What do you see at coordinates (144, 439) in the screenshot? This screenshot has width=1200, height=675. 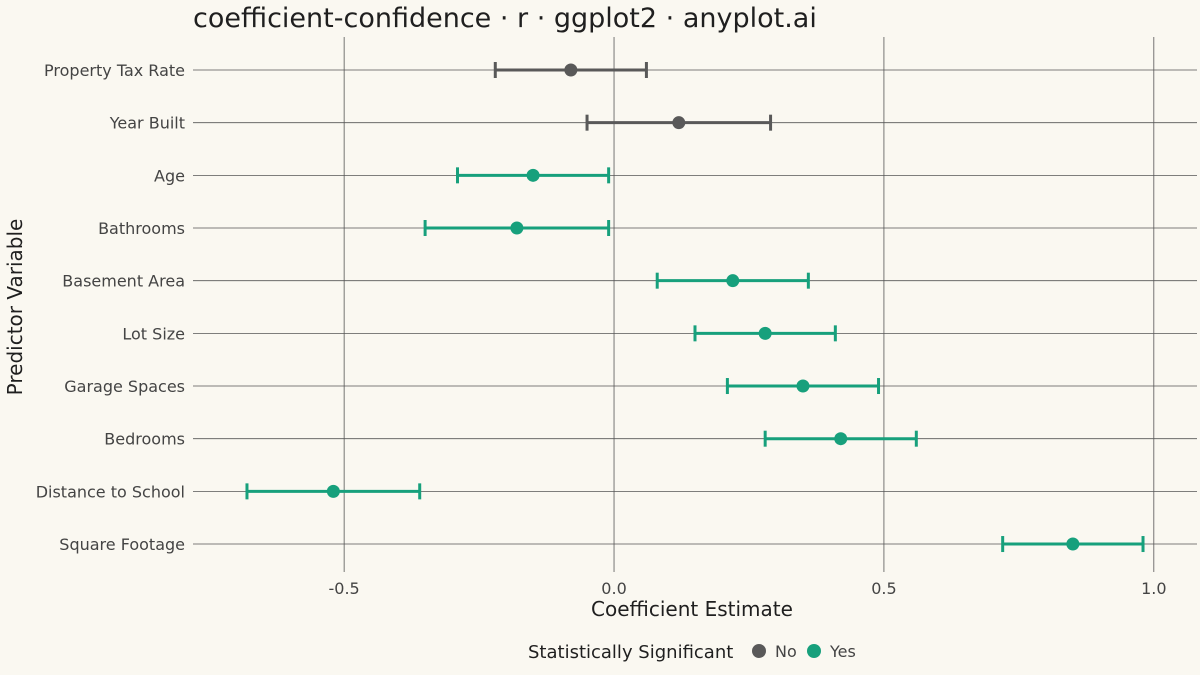 I see `y-tick-label: Bedrooms` at bounding box center [144, 439].